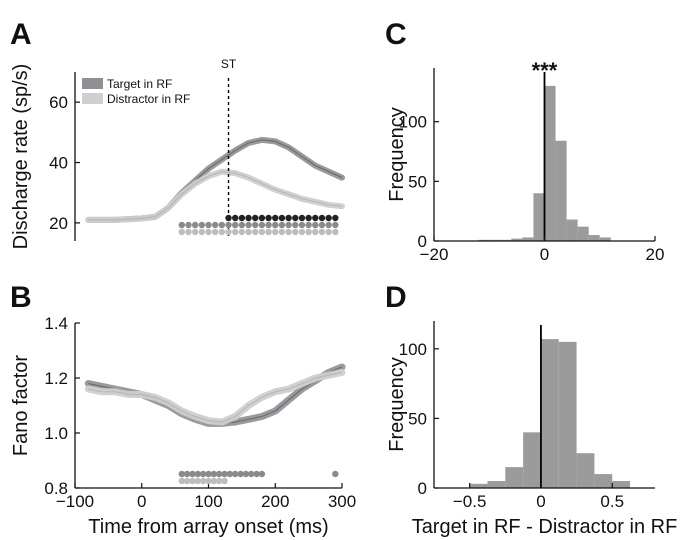 The height and width of the screenshot is (540, 680). I want to click on y-tick-label: 20, so click(58, 223).